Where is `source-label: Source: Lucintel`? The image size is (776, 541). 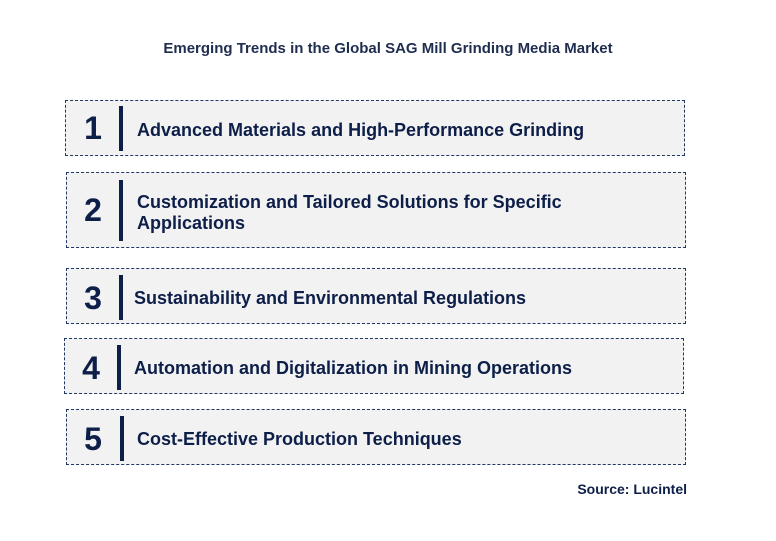
source-label: Source: Lucintel is located at coordinates (632, 489).